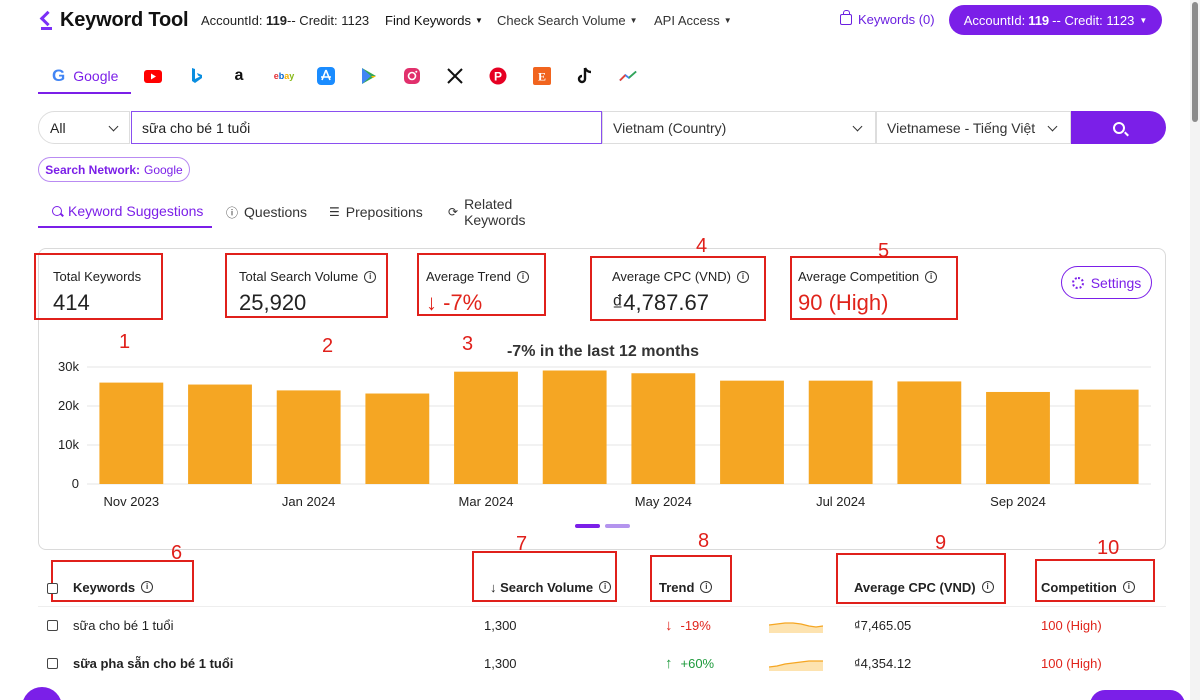  Describe the element at coordinates (495, 212) in the screenshot. I see `tab-related-keywords-label: Related Keywords` at that location.